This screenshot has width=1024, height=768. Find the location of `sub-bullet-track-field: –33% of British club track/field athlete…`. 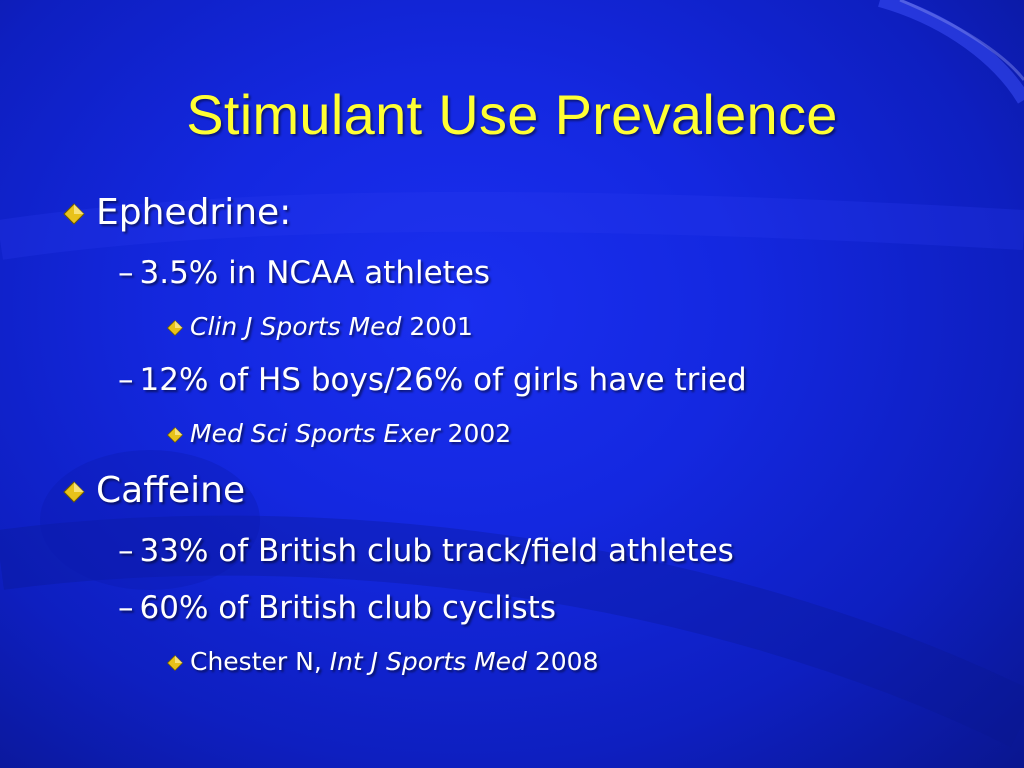

sub-bullet-track-field: –33% of British club track/field athlete… is located at coordinates (426, 551).